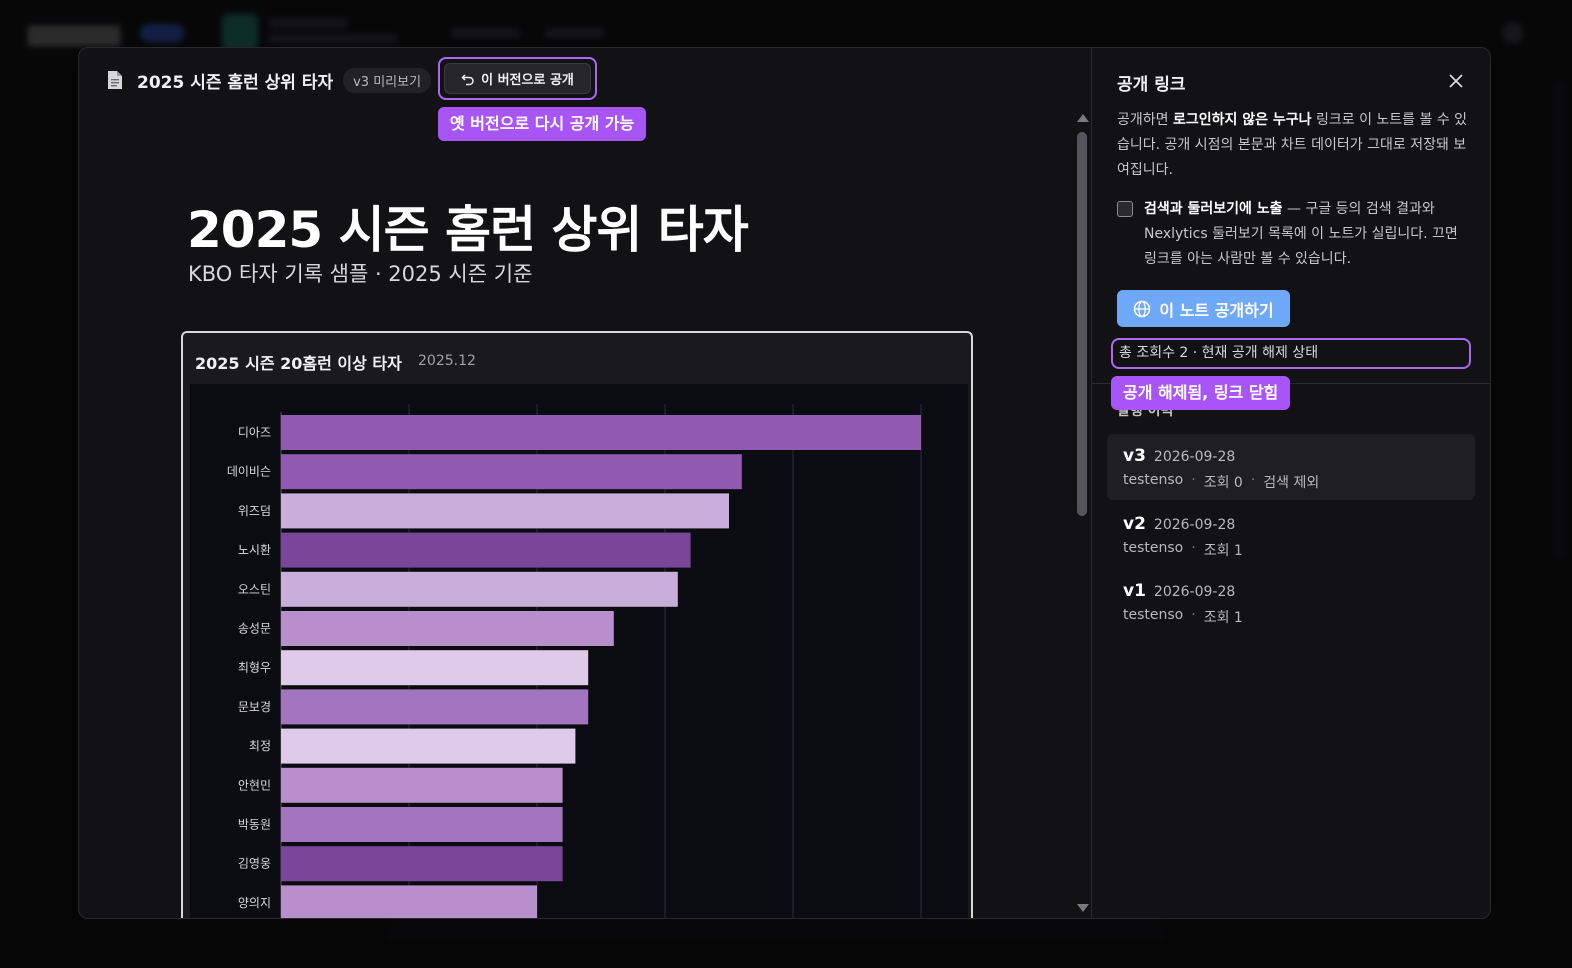  I want to click on version-extra: 검색 제외, so click(1291, 483).